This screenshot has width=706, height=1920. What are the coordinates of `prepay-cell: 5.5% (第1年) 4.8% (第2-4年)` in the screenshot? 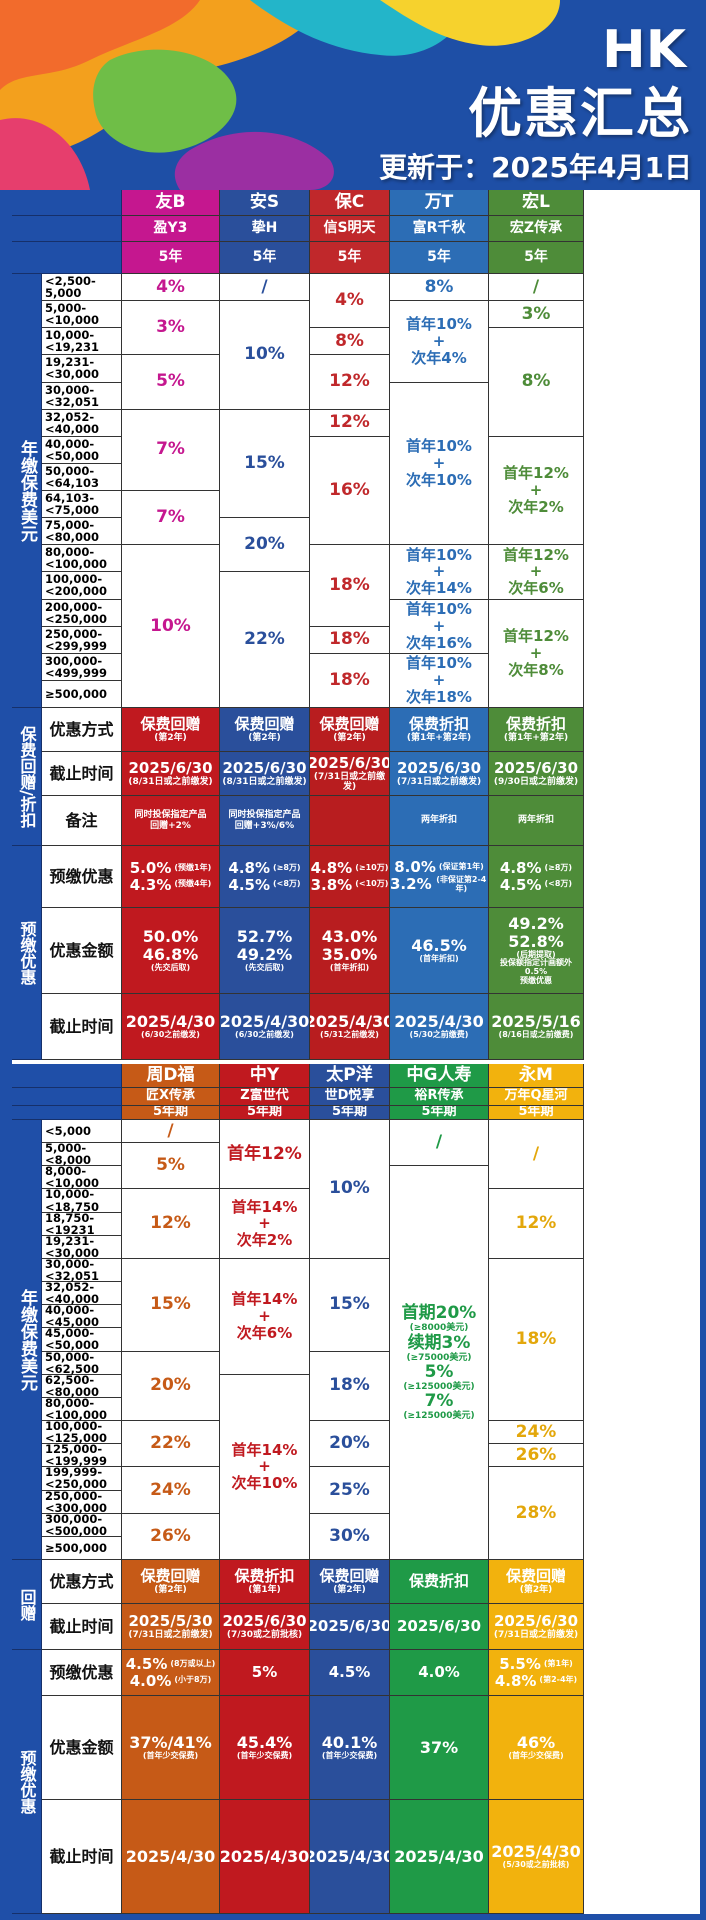 It's located at (536, 1673).